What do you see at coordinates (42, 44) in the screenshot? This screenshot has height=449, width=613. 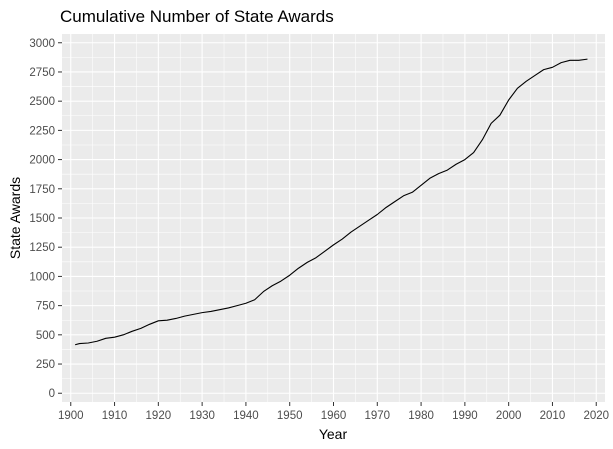 I see `y-tick-label: 3000` at bounding box center [42, 44].